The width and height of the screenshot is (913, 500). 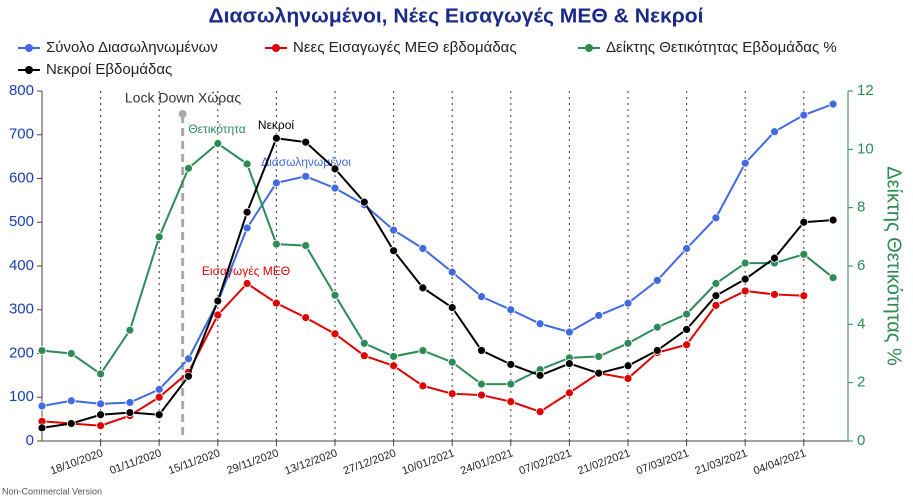 What do you see at coordinates (21, 396) in the screenshot?
I see `y-tick-label: 100` at bounding box center [21, 396].